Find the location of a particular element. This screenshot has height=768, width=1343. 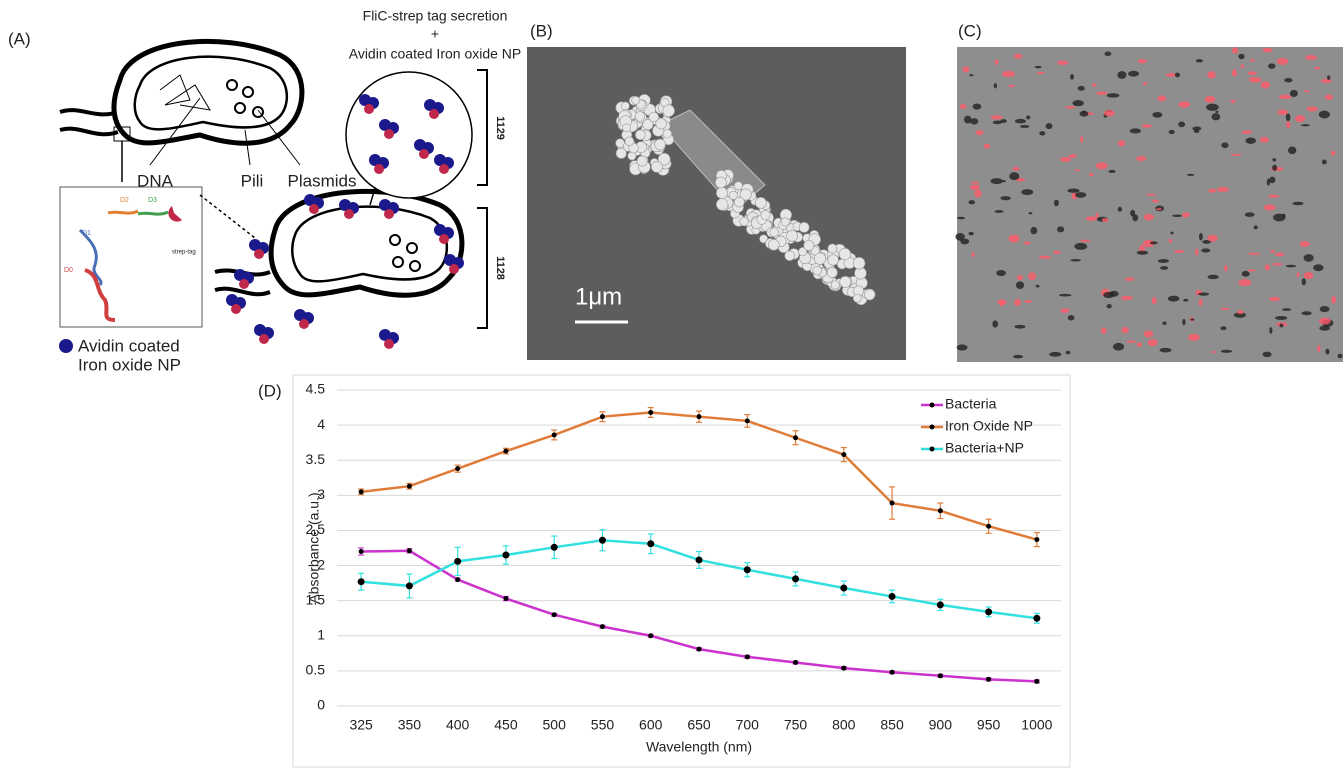

flagellum is located at coordinates (89, 122).